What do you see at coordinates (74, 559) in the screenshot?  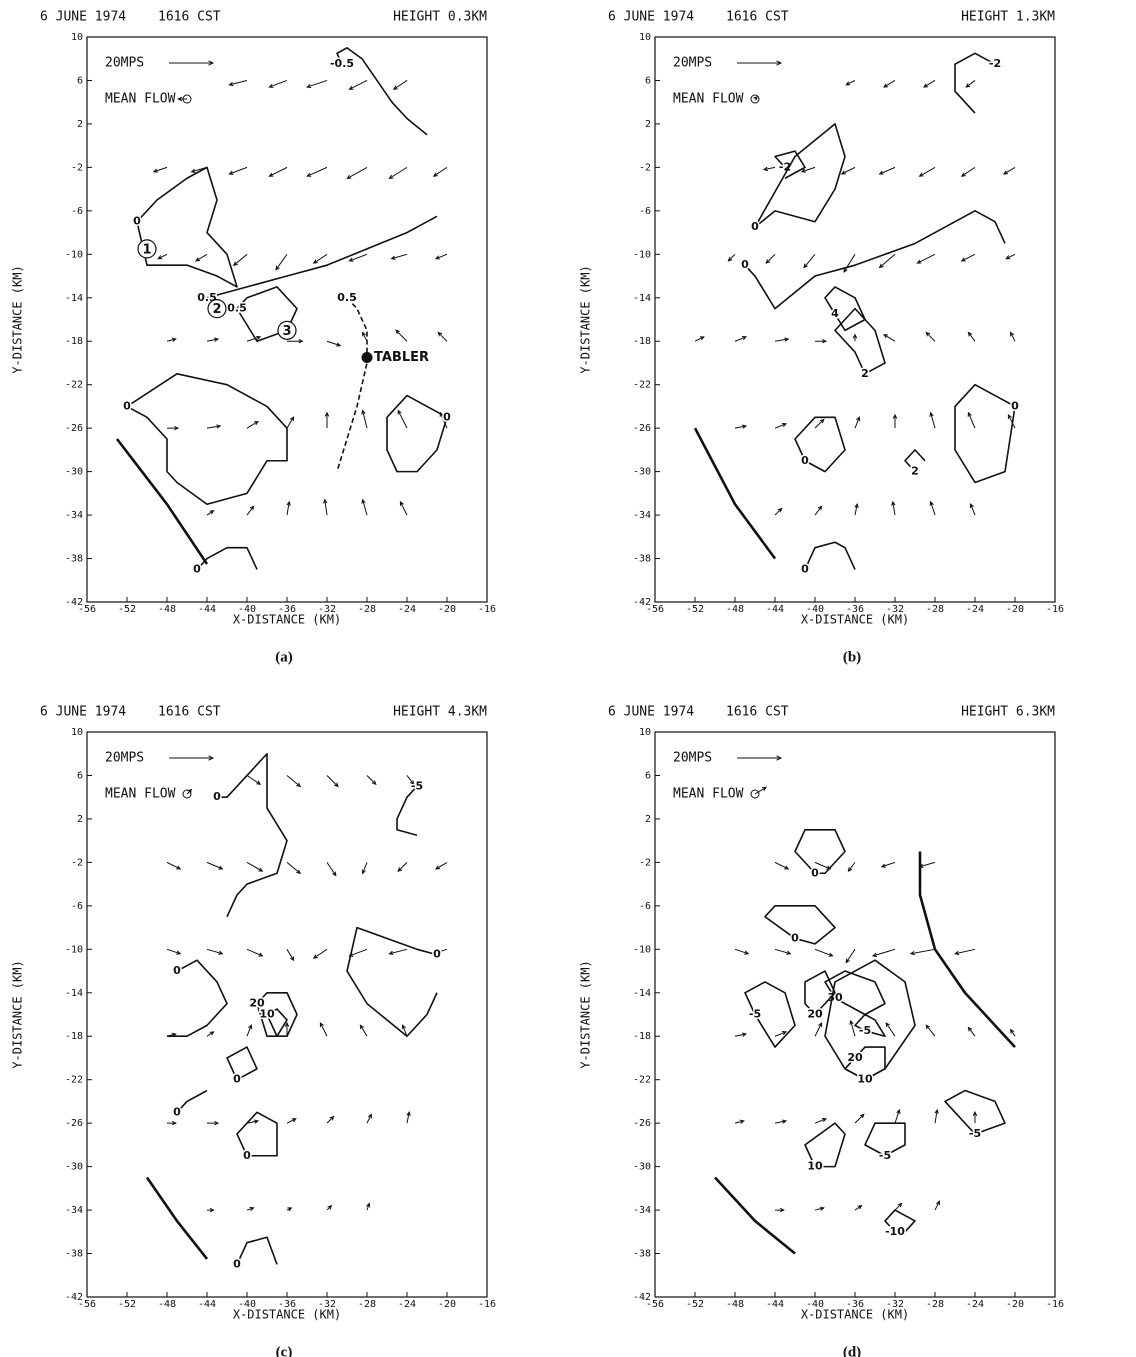 I see `y-tick-label: -38` at bounding box center [74, 559].